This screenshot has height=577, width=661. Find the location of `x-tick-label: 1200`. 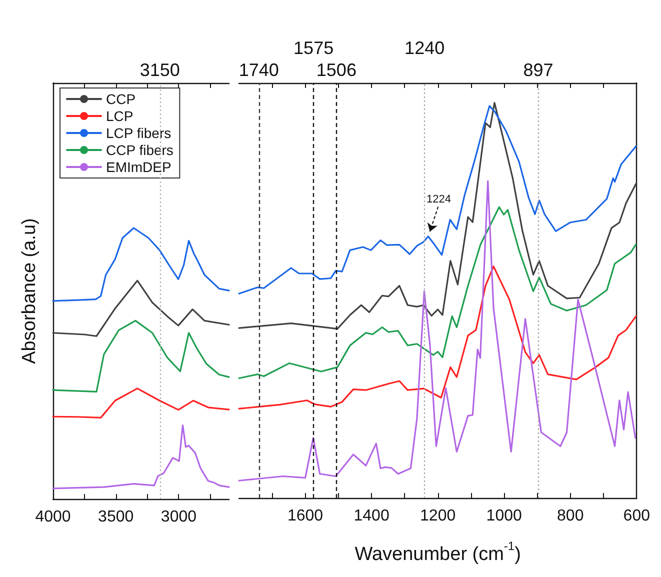

x-tick-label: 1200 is located at coordinates (438, 516).